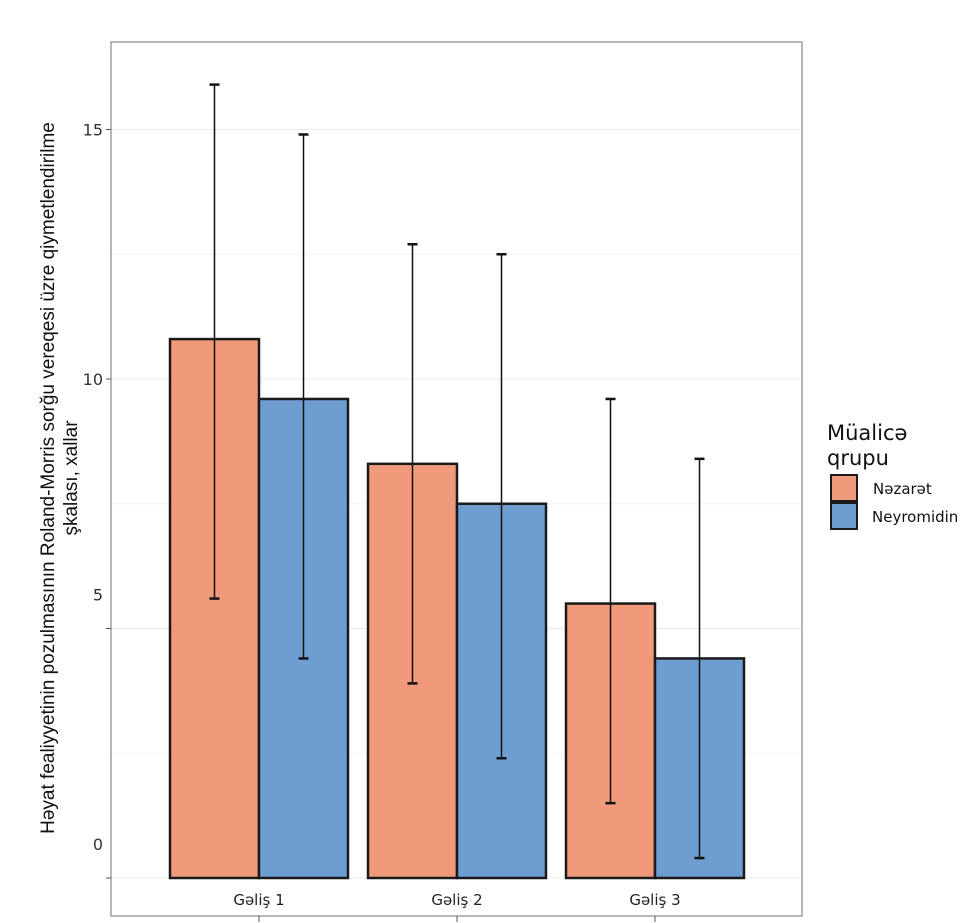 The height and width of the screenshot is (923, 978). What do you see at coordinates (892, 475) in the screenshot?
I see `legend: Müalicə qrupu Nəzarət Neyromidin` at bounding box center [892, 475].